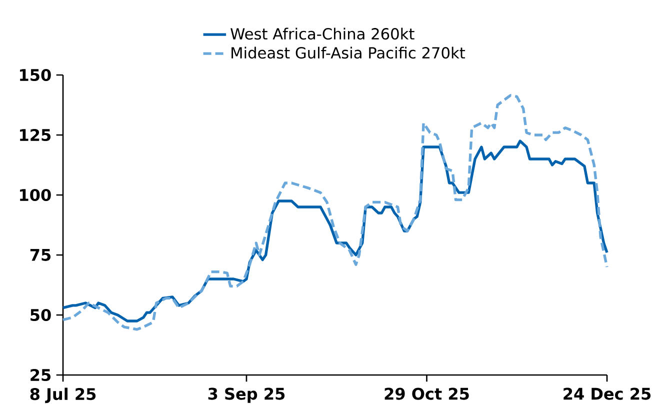 This screenshot has height=415, width=660. Describe the element at coordinates (349, 52) in the screenshot. I see `legend-label: Mideast Gulf-Asia Pacific 270kt` at that location.